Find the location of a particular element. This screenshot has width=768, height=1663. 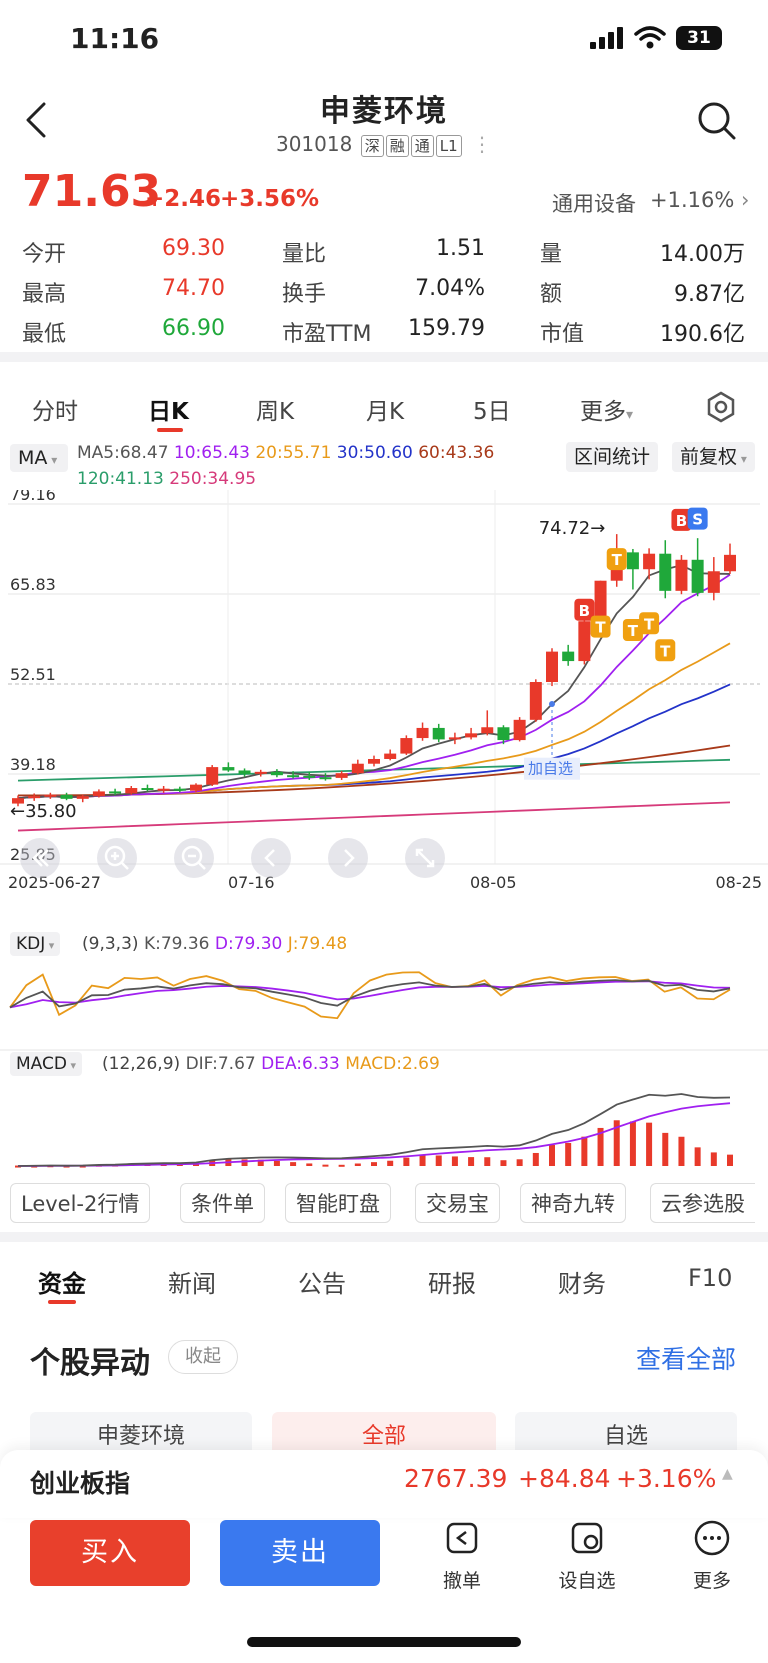

tab-more: 更多▾ is located at coordinates (606, 409).